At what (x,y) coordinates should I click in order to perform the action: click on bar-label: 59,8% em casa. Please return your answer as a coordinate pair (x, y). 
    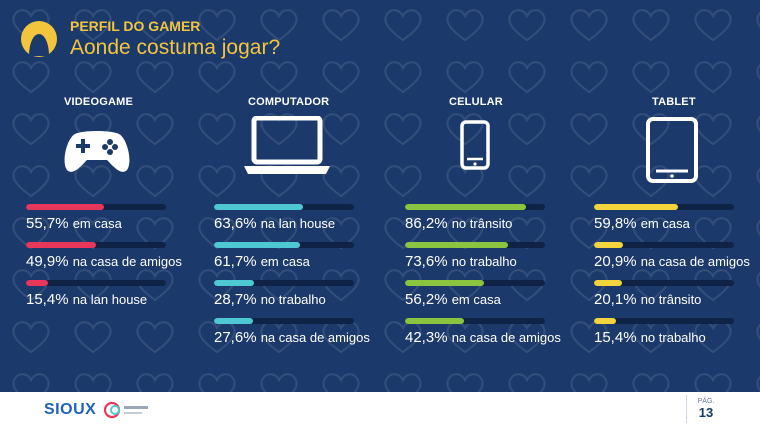
    Looking at the image, I should click on (642, 224).